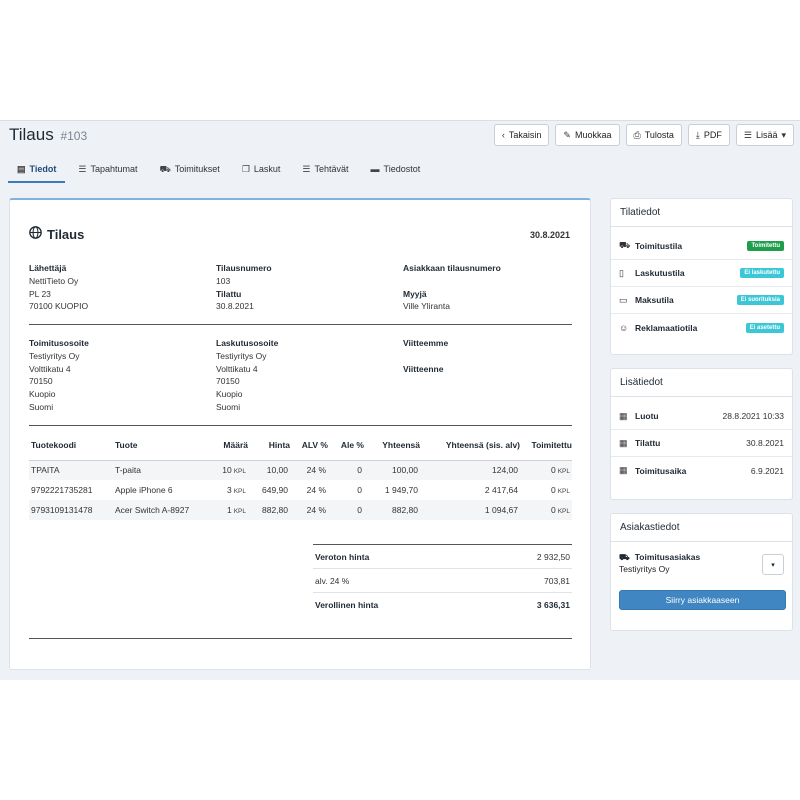 This screenshot has width=800, height=800. I want to click on globe-icon, so click(35, 234).